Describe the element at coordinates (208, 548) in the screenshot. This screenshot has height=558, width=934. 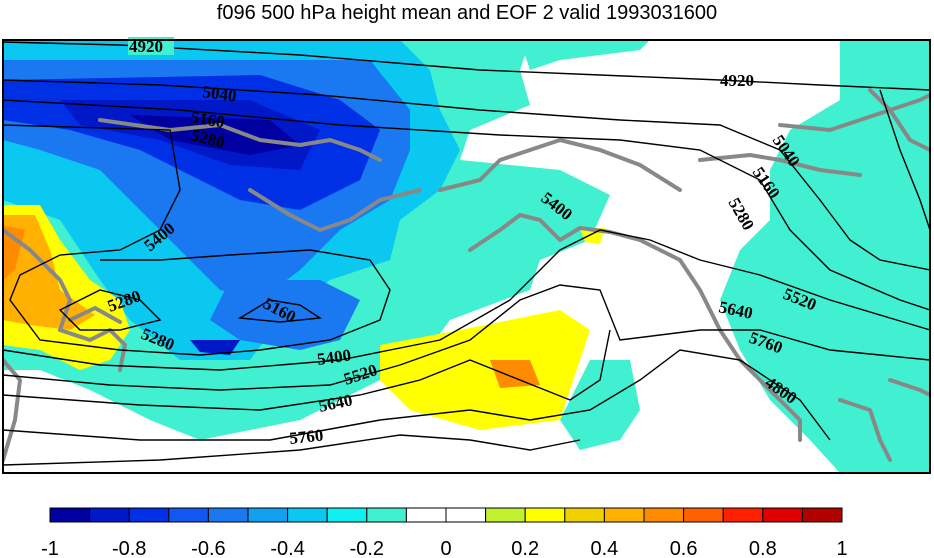
I see `colorbar-tick-label: -0.6` at that location.